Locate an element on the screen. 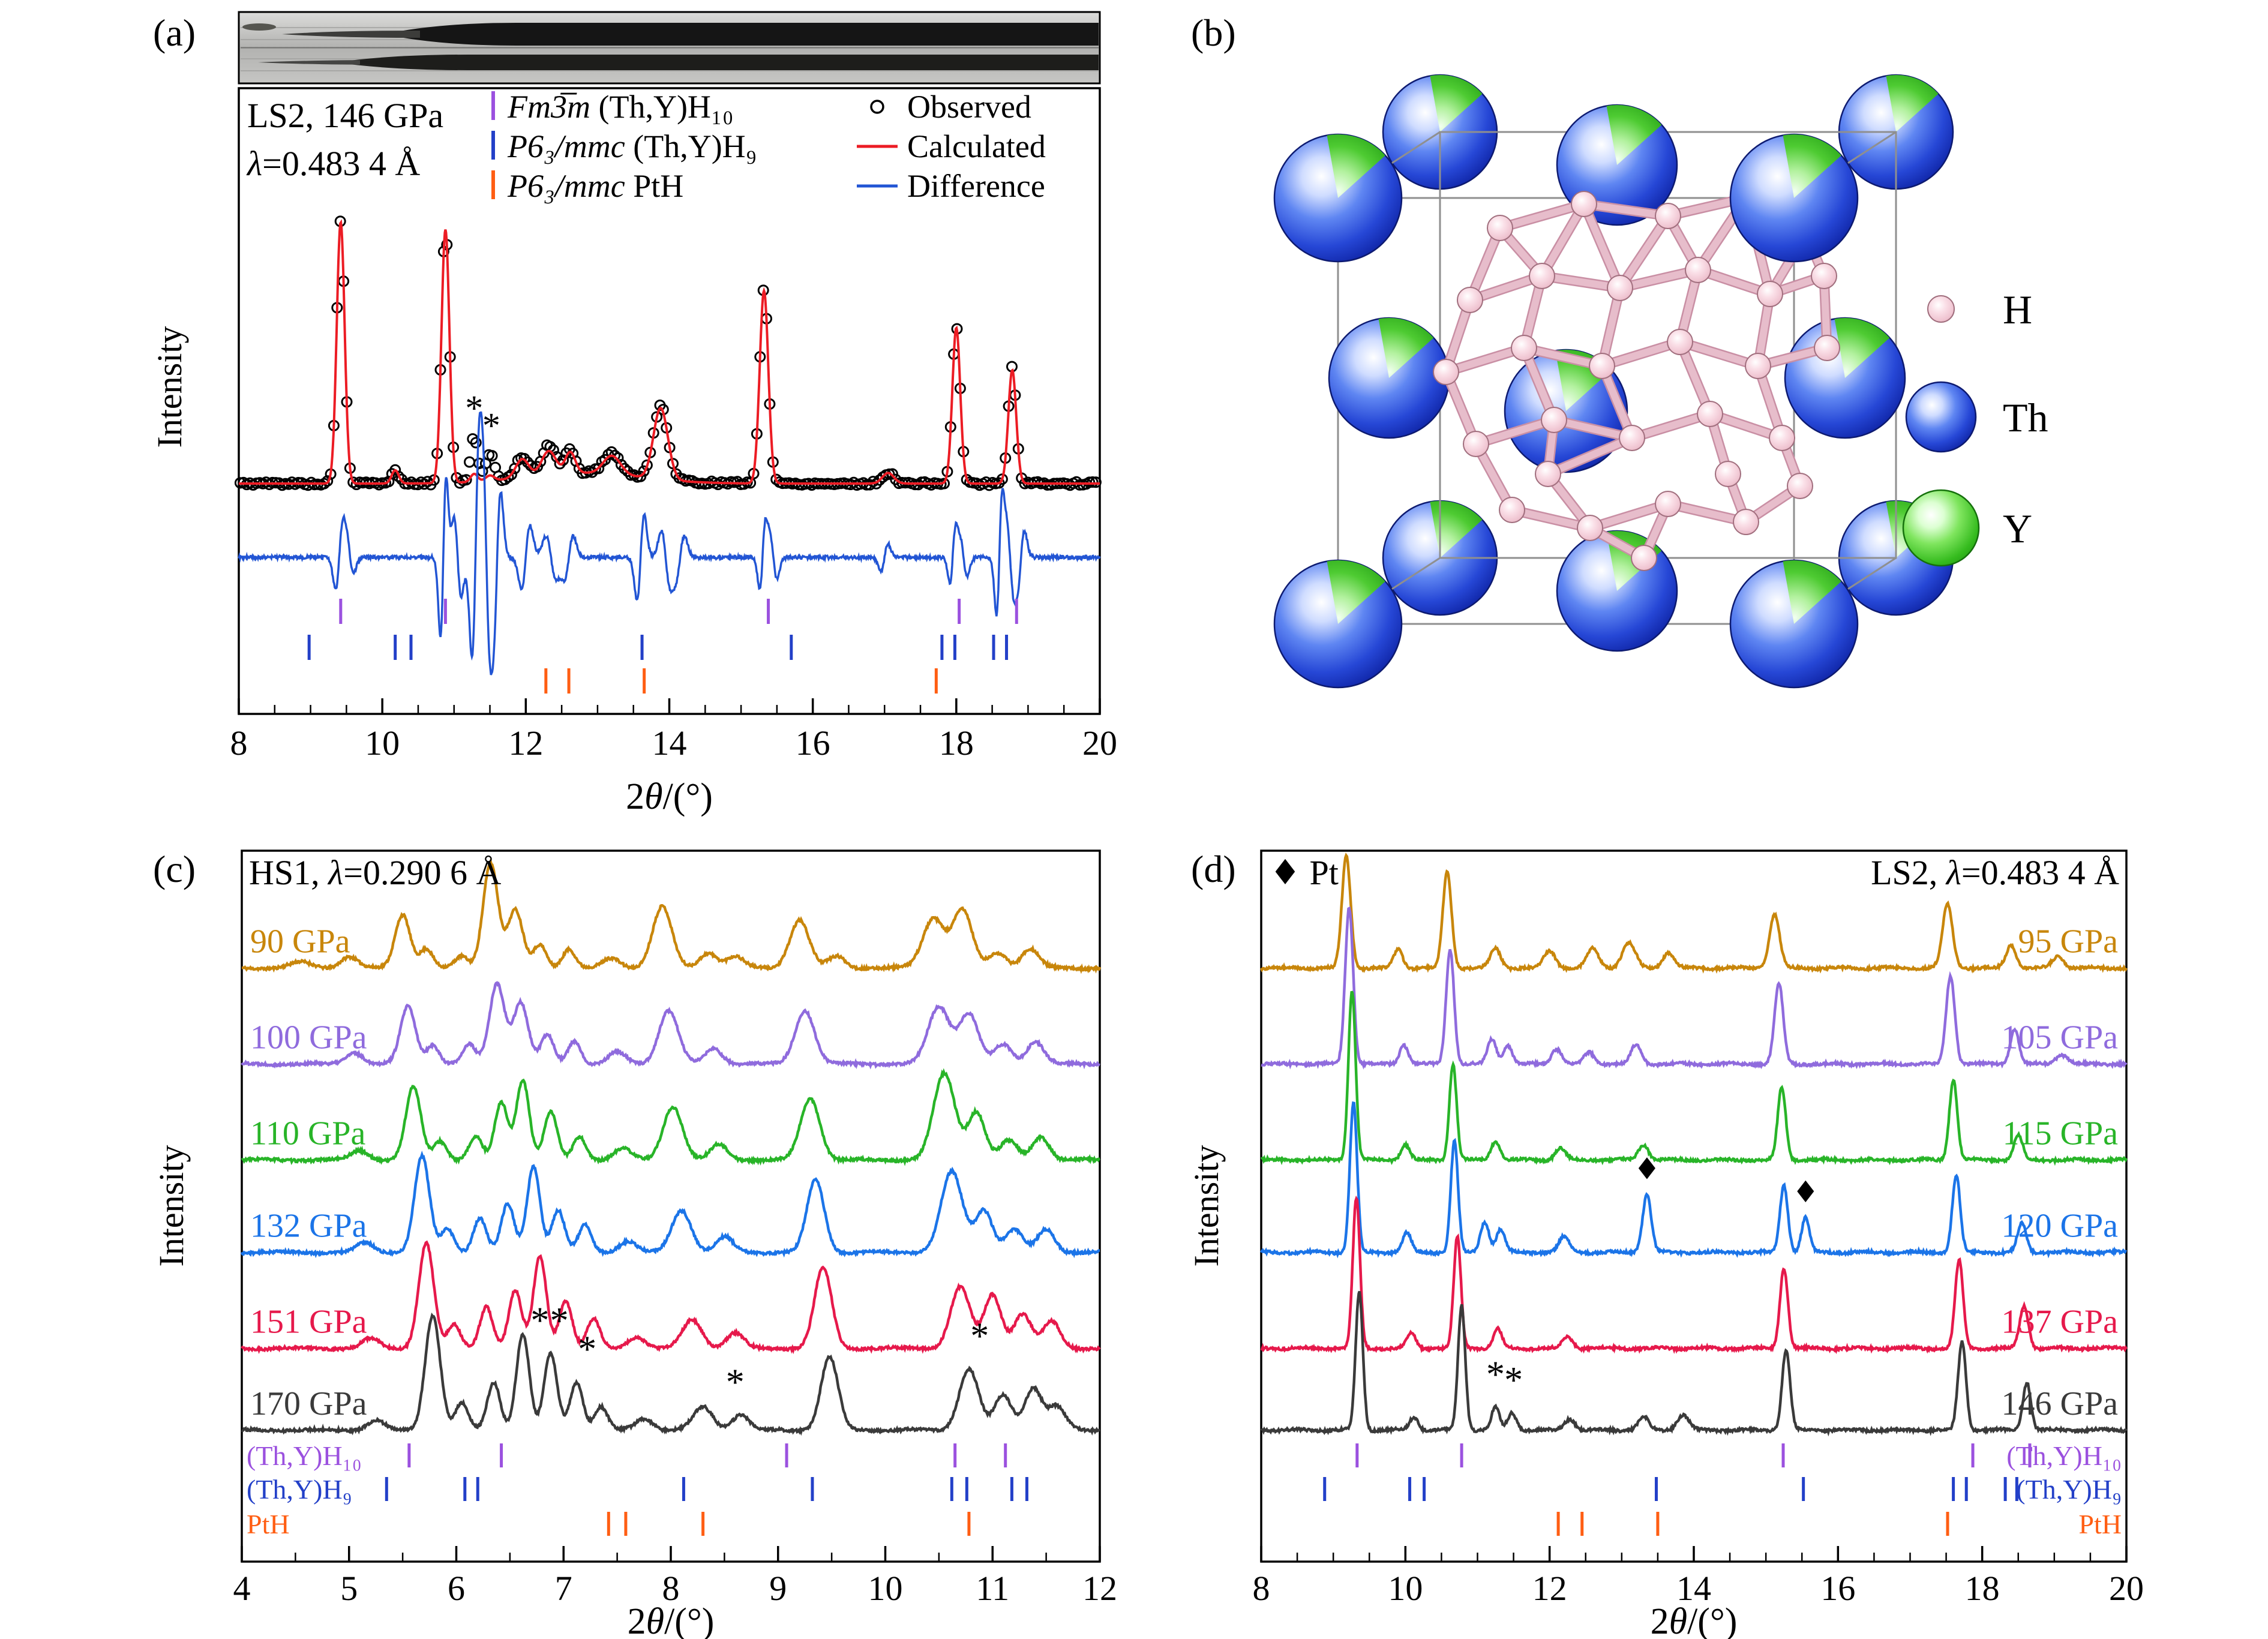 This screenshot has height=1639, width=2268. crystal-structure is located at coordinates (1614, 381).